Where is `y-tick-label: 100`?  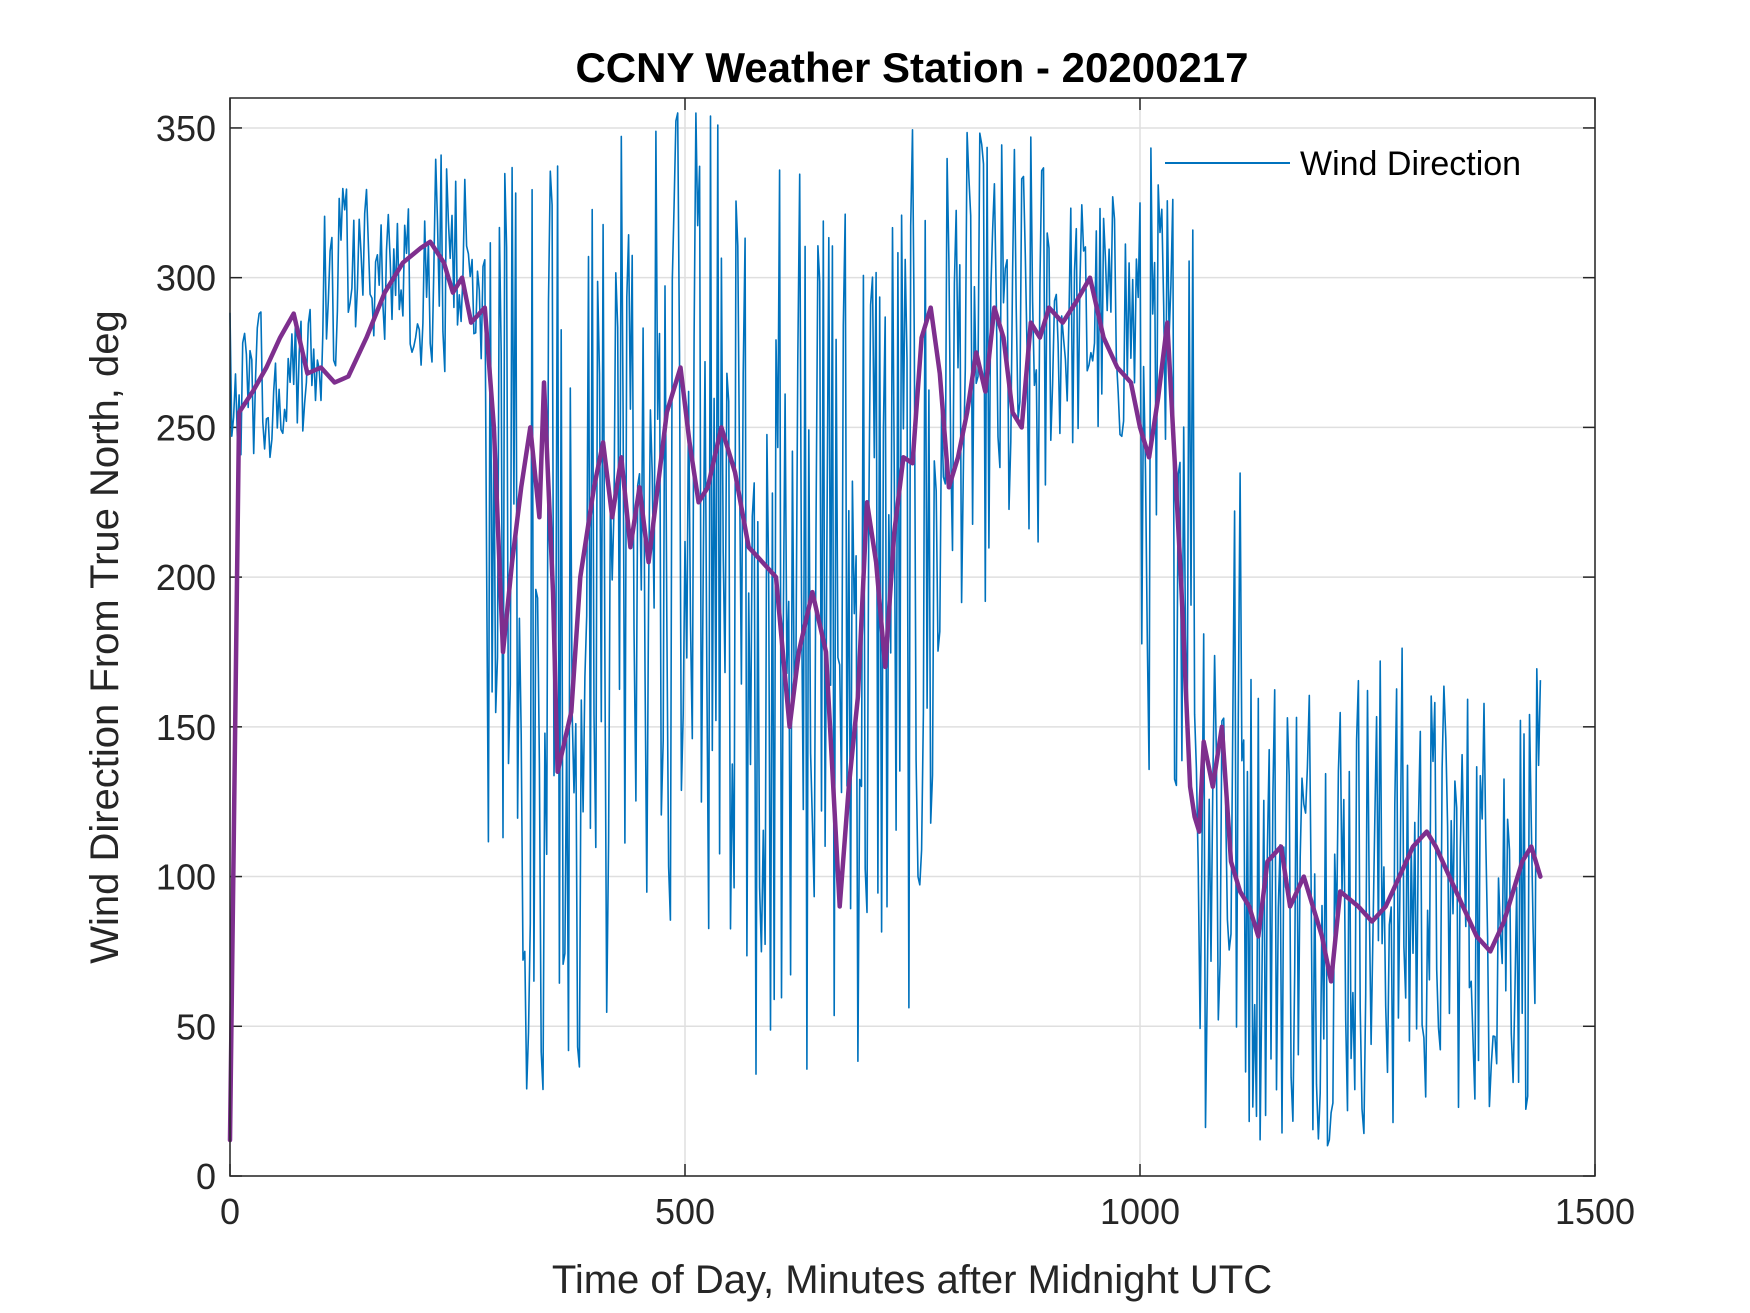
y-tick-label: 100 is located at coordinates (186, 877).